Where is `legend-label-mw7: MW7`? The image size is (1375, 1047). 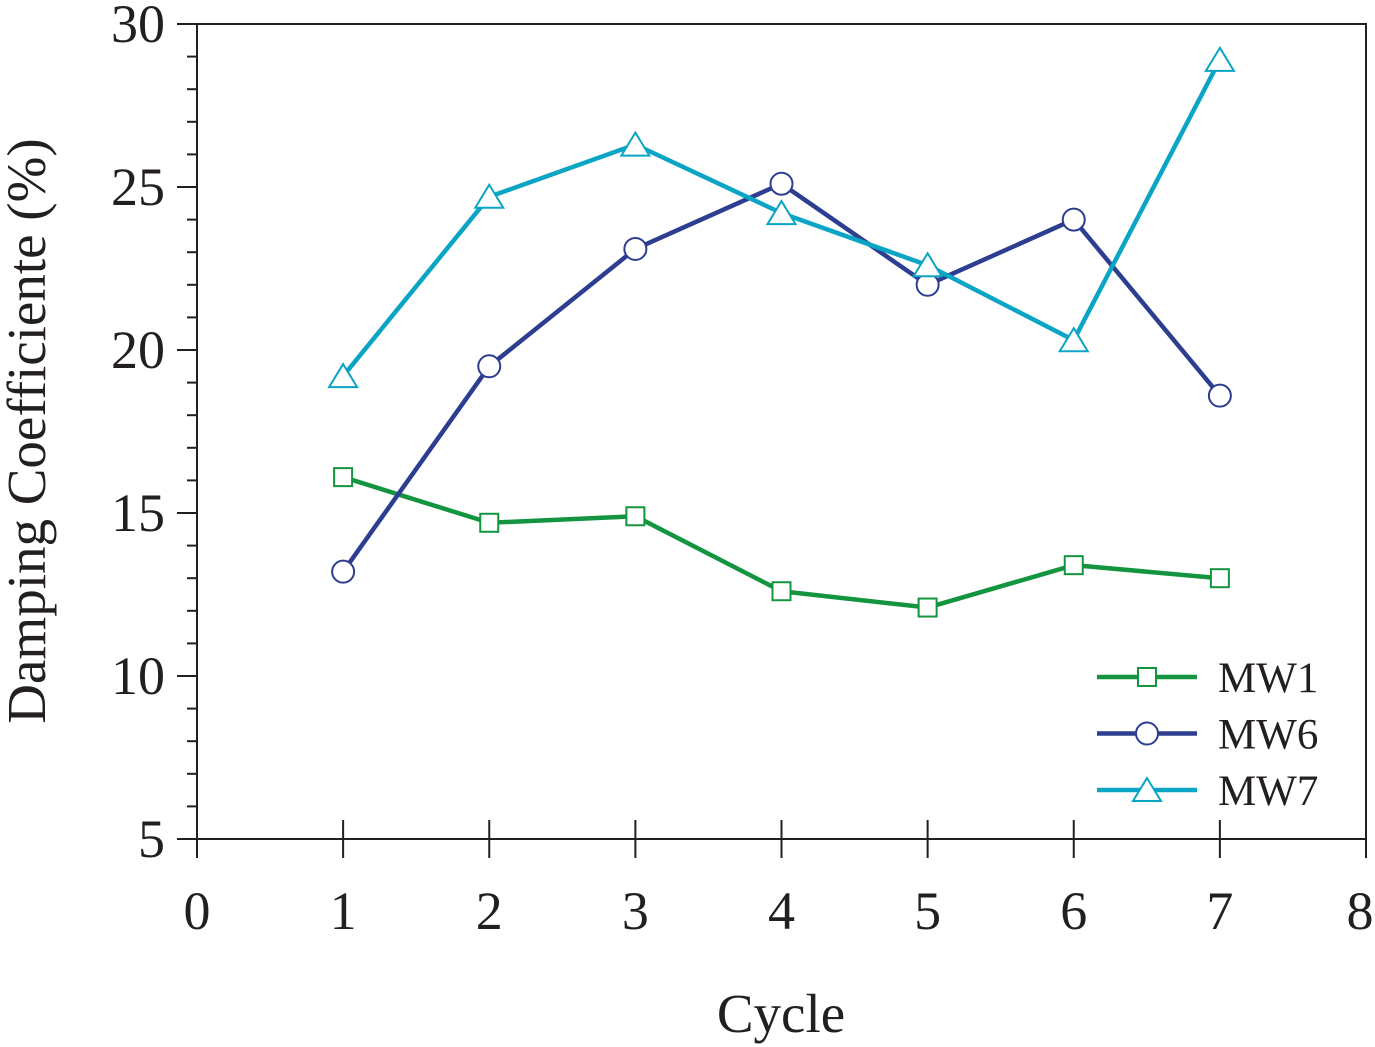
legend-label-mw7: MW7 is located at coordinates (1268, 791).